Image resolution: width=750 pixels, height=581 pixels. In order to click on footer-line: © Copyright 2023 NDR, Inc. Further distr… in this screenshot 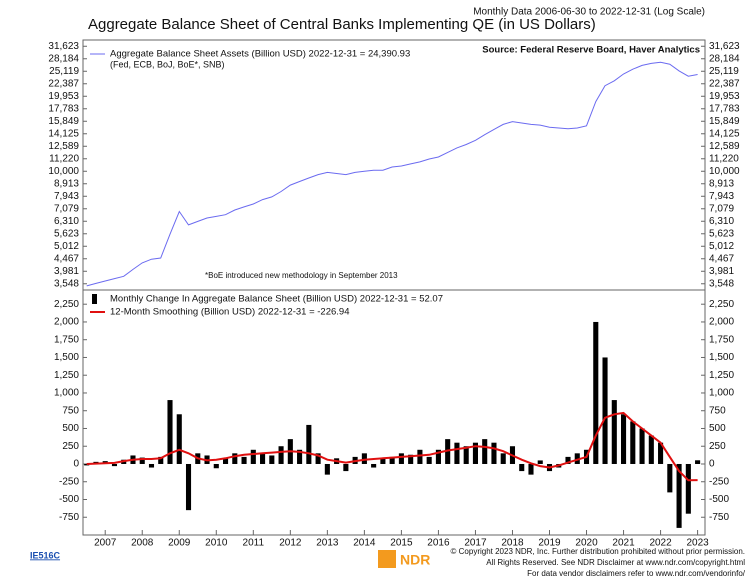, I will do `click(598, 551)`.